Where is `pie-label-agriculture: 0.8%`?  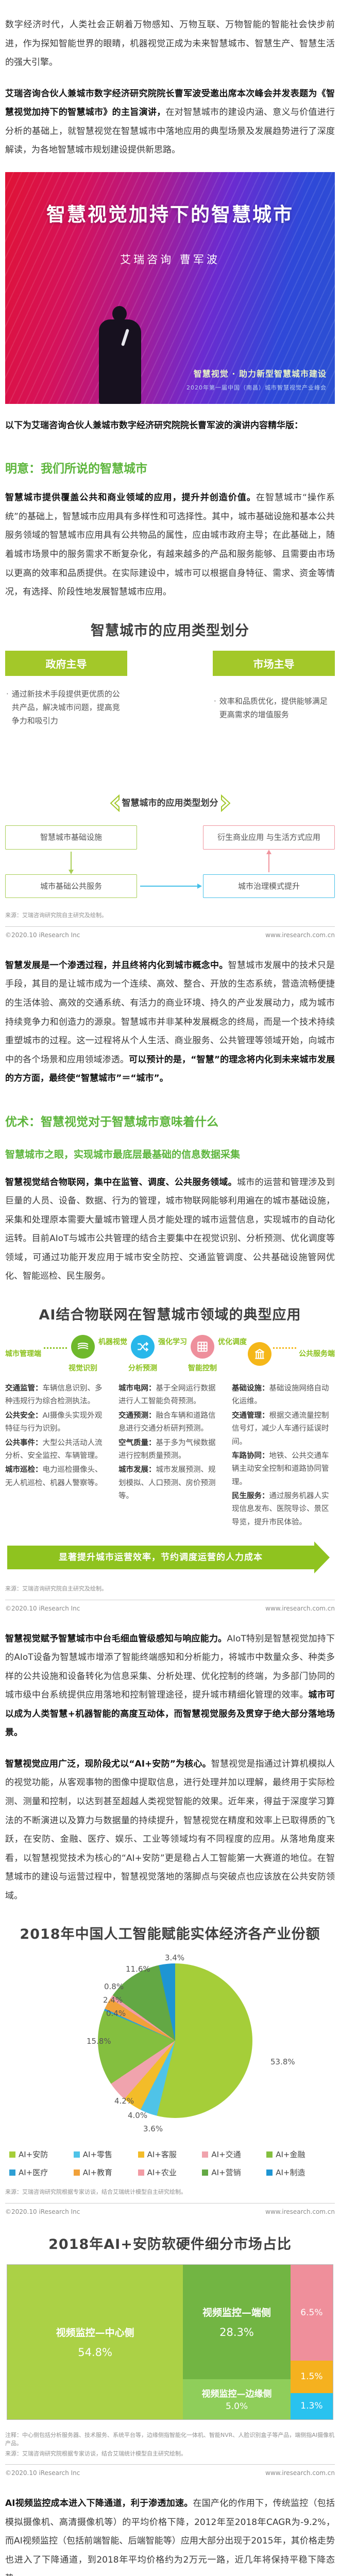 pie-label-agriculture: 0.8% is located at coordinates (114, 1987).